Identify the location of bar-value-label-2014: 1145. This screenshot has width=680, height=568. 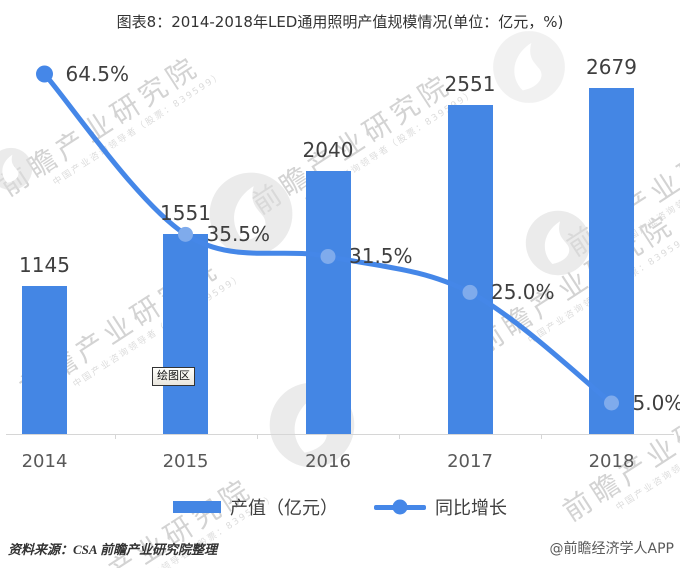
(44, 265).